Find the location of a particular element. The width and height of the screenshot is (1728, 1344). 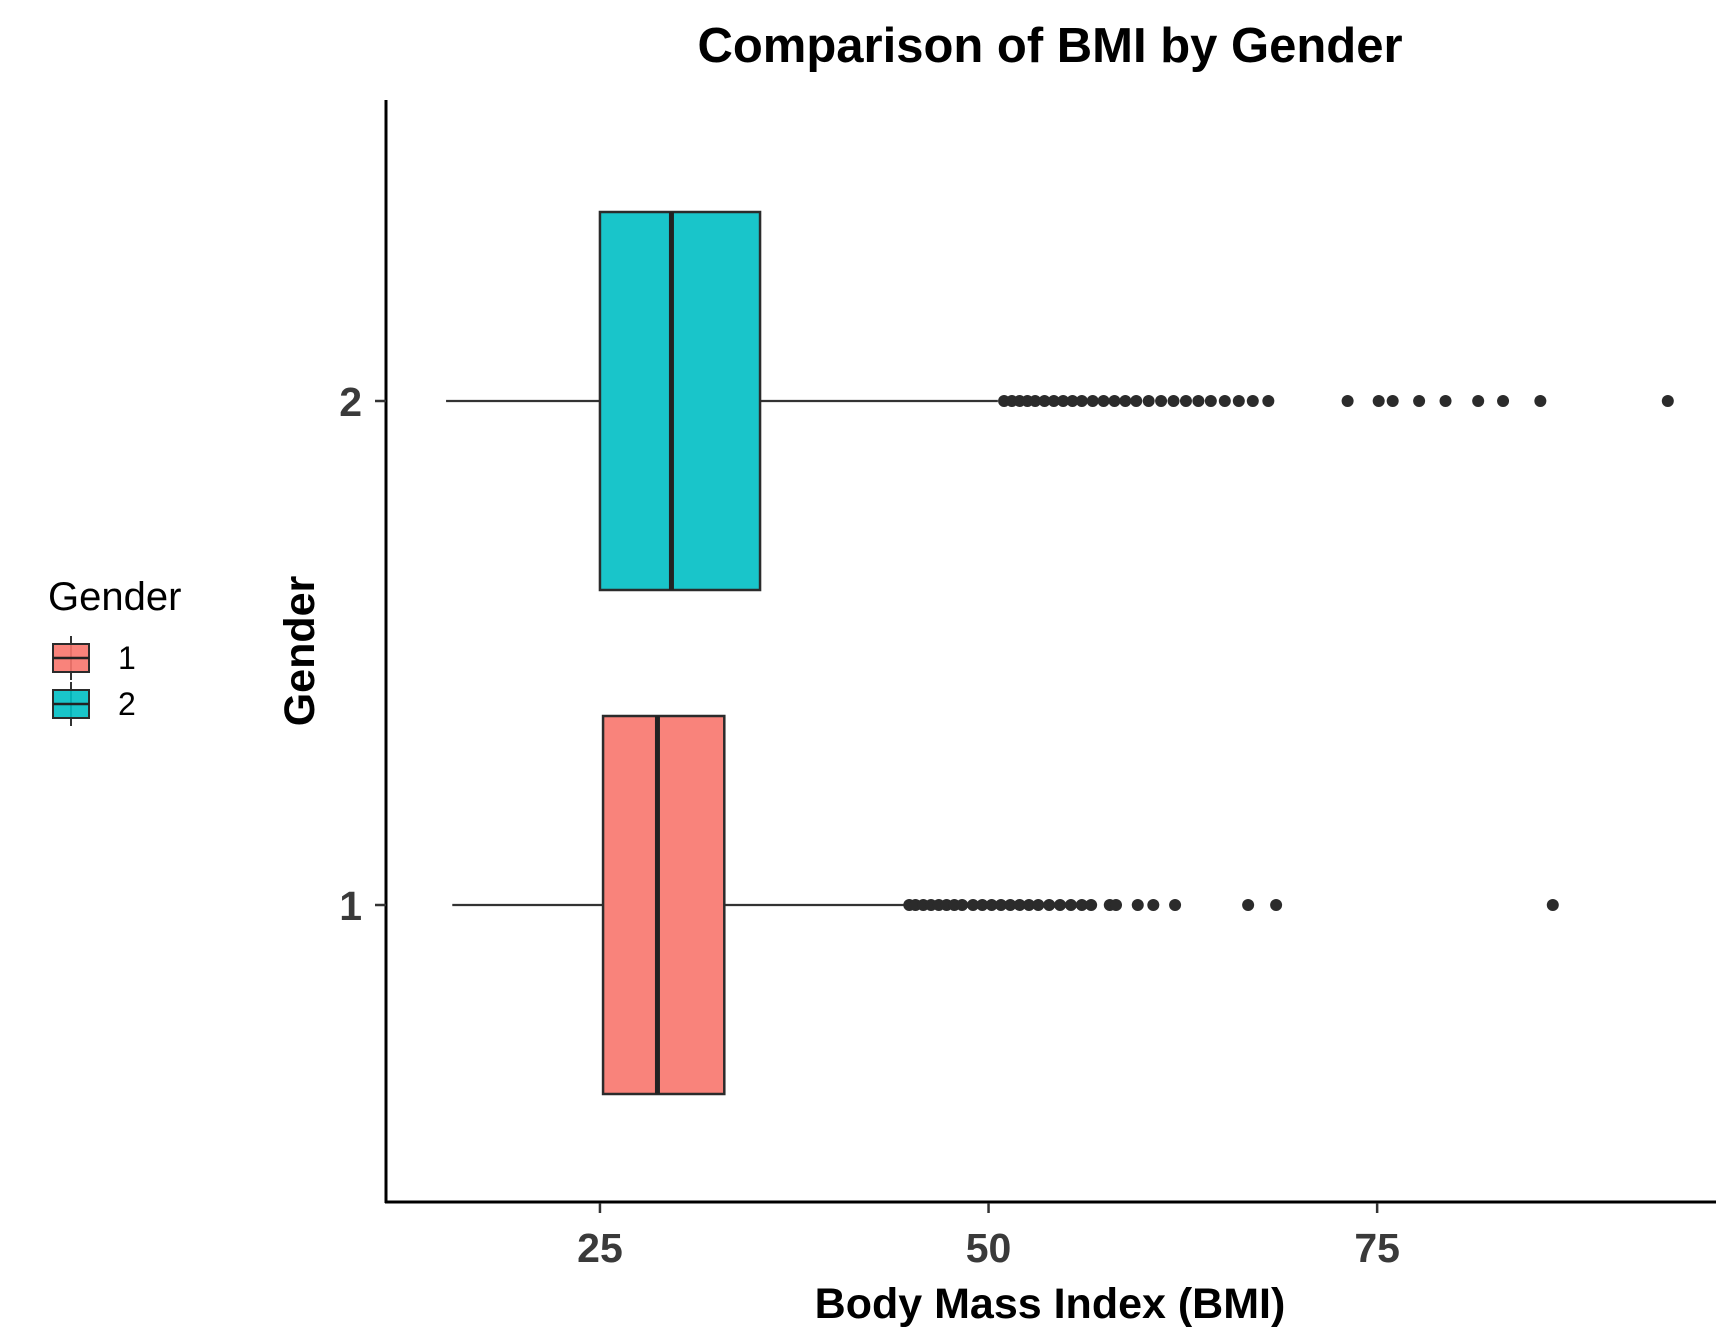

legend-label: 1 is located at coordinates (127, 658).